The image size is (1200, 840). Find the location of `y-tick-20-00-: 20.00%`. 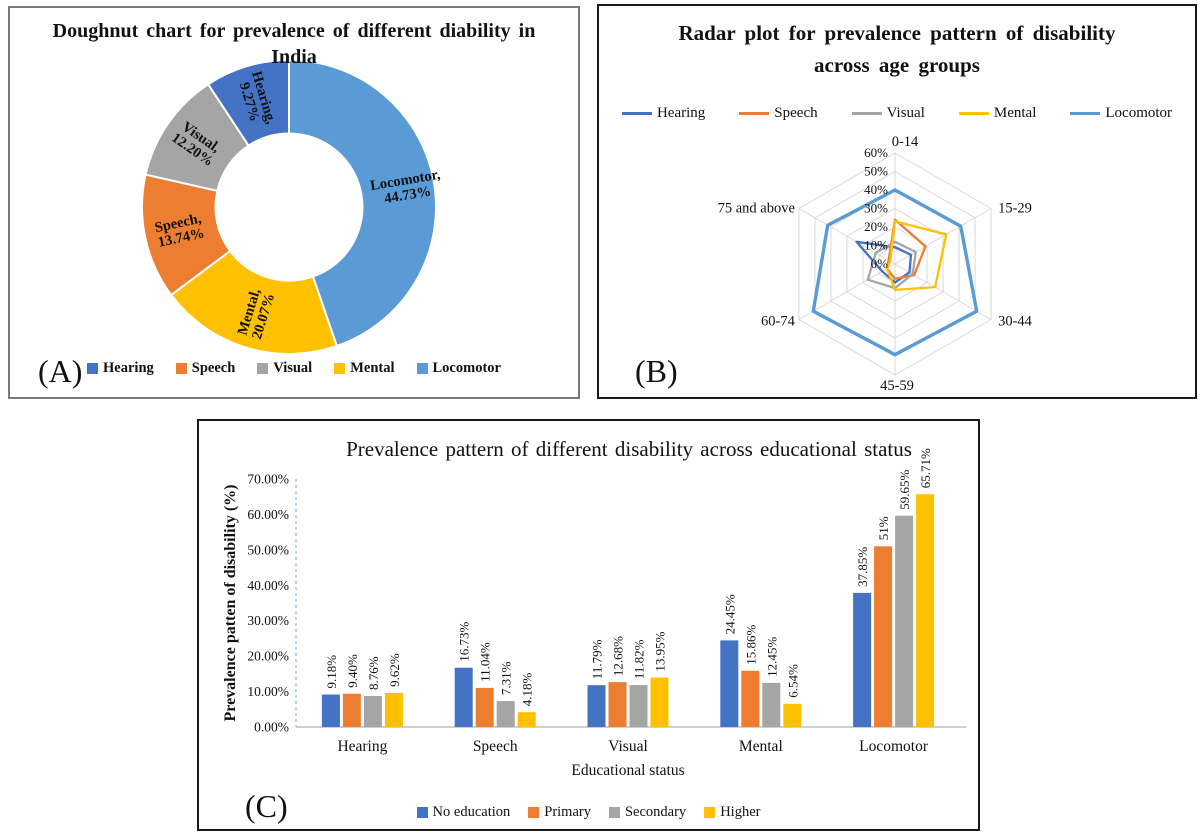

y-tick-20-00-: 20.00% is located at coordinates (268, 656).